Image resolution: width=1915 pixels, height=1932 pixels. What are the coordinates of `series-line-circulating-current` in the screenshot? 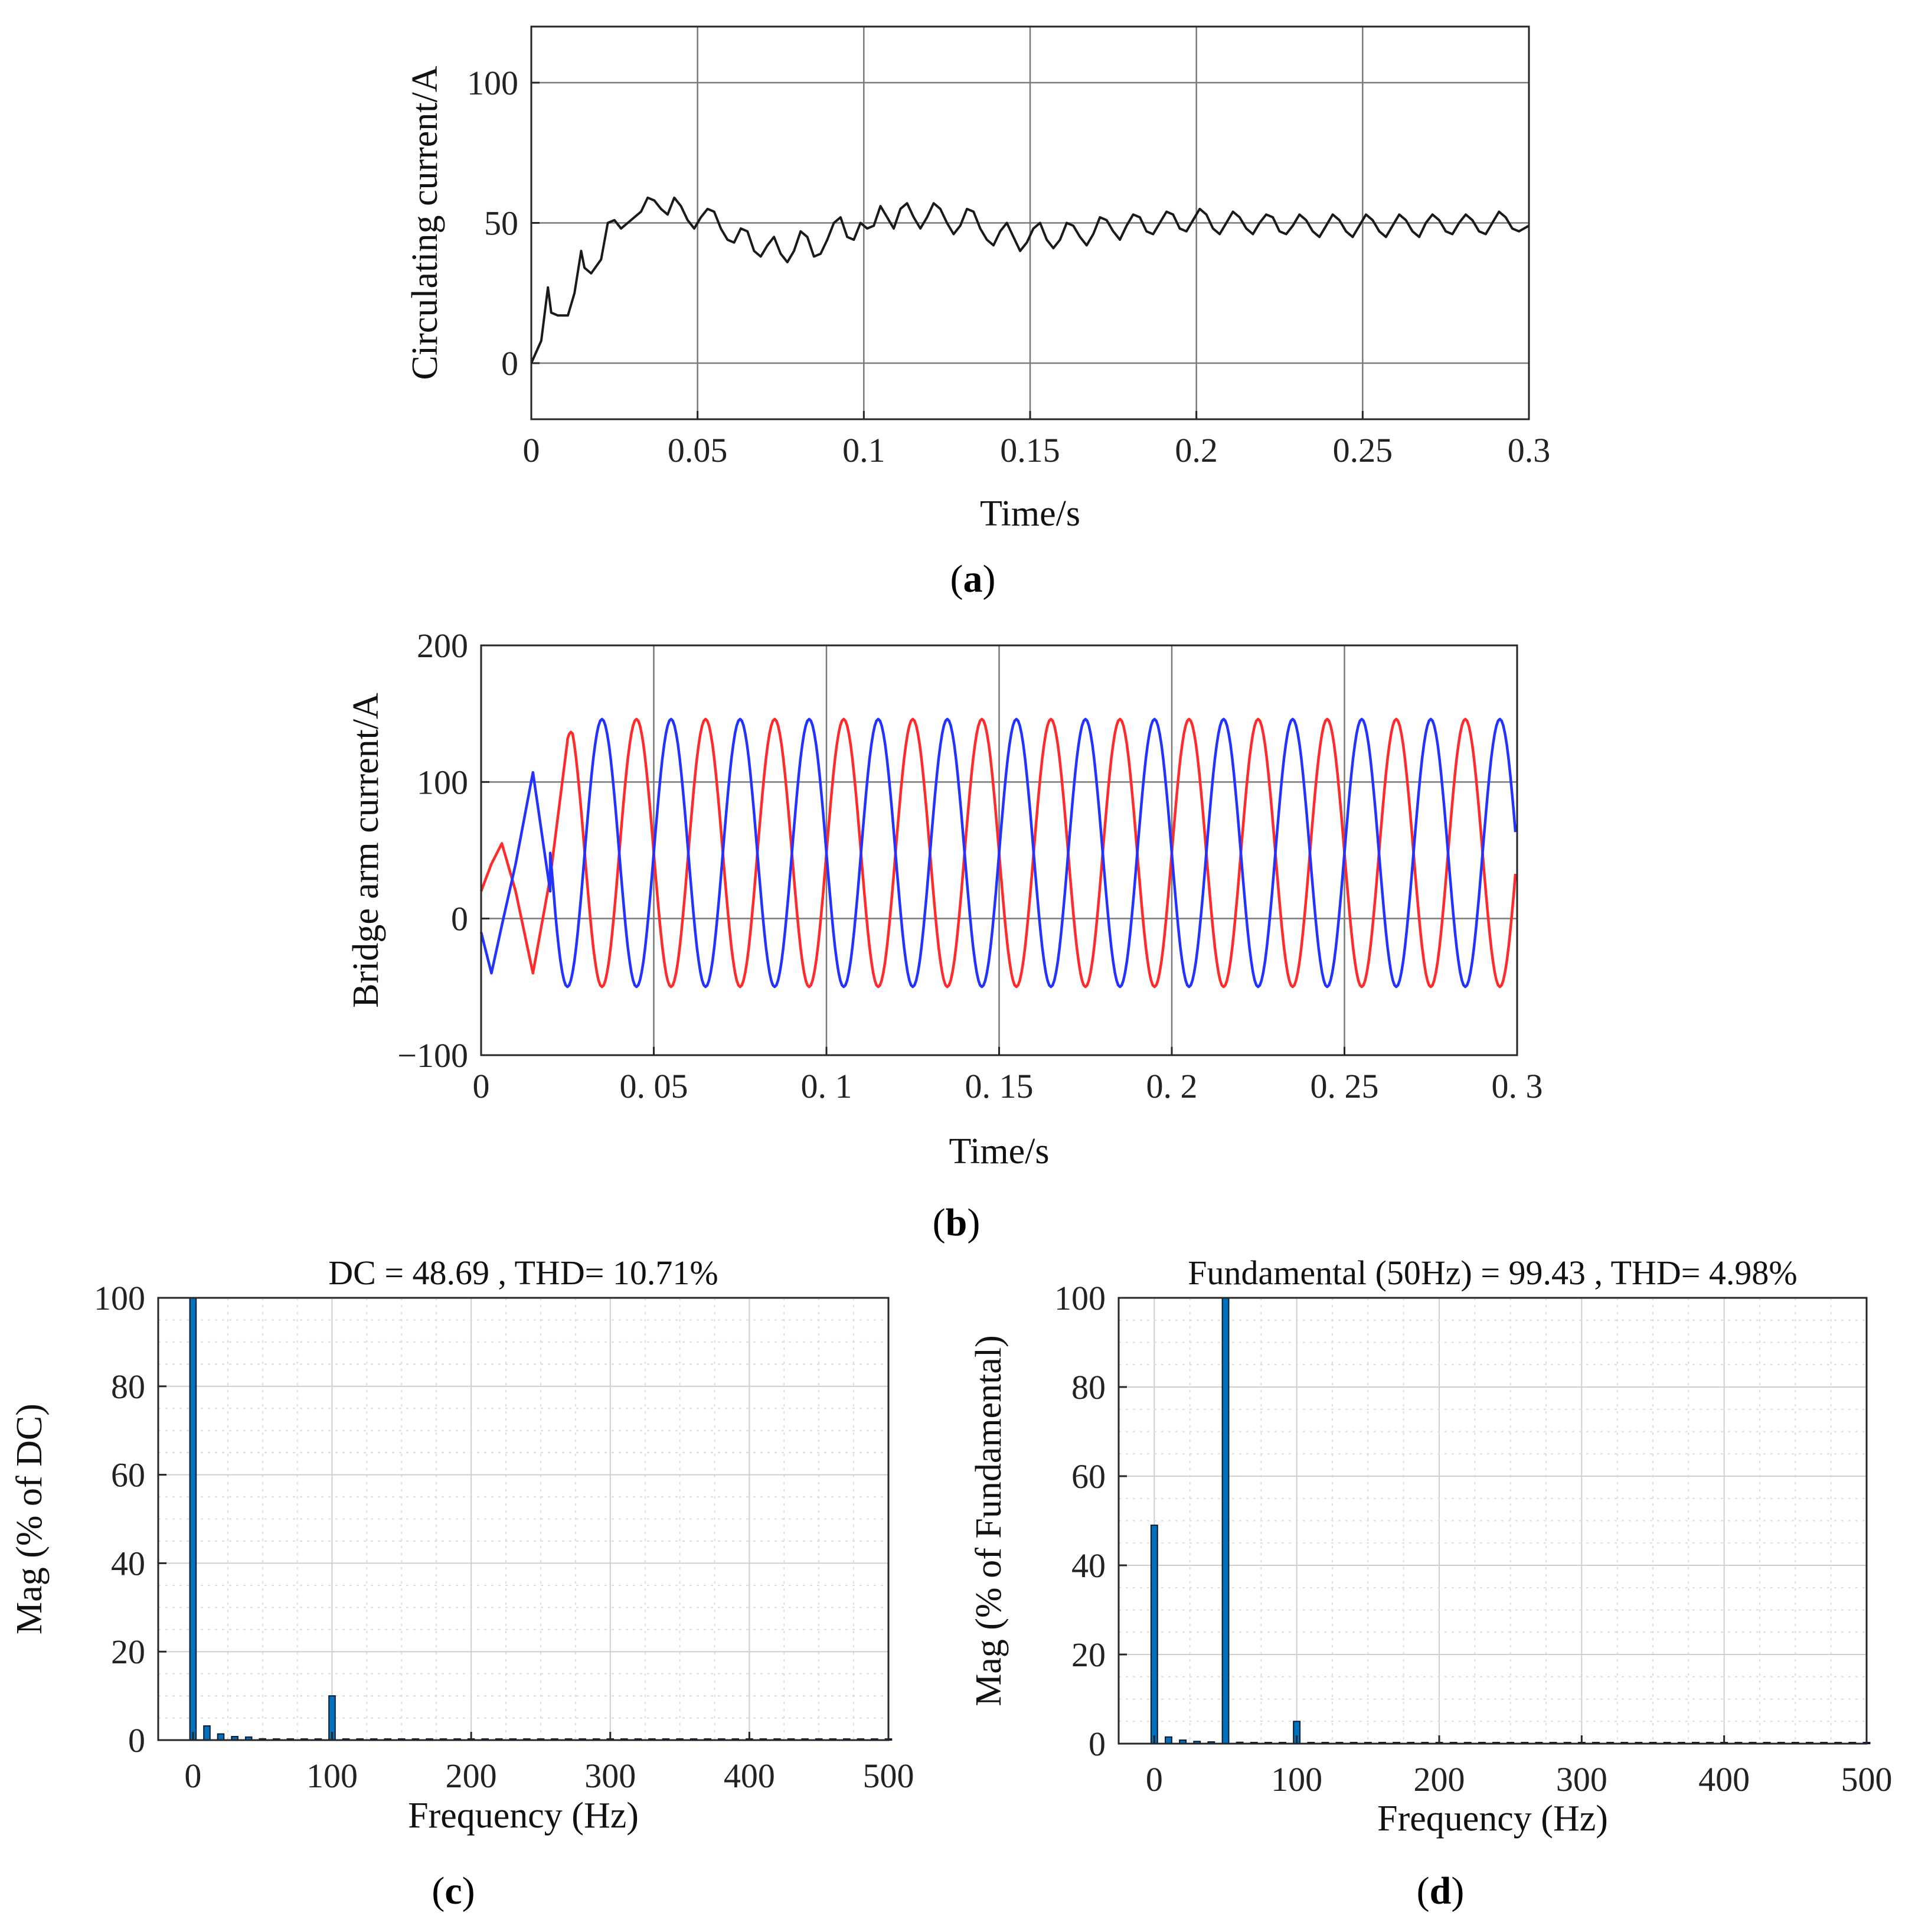 It's located at (1030, 280).